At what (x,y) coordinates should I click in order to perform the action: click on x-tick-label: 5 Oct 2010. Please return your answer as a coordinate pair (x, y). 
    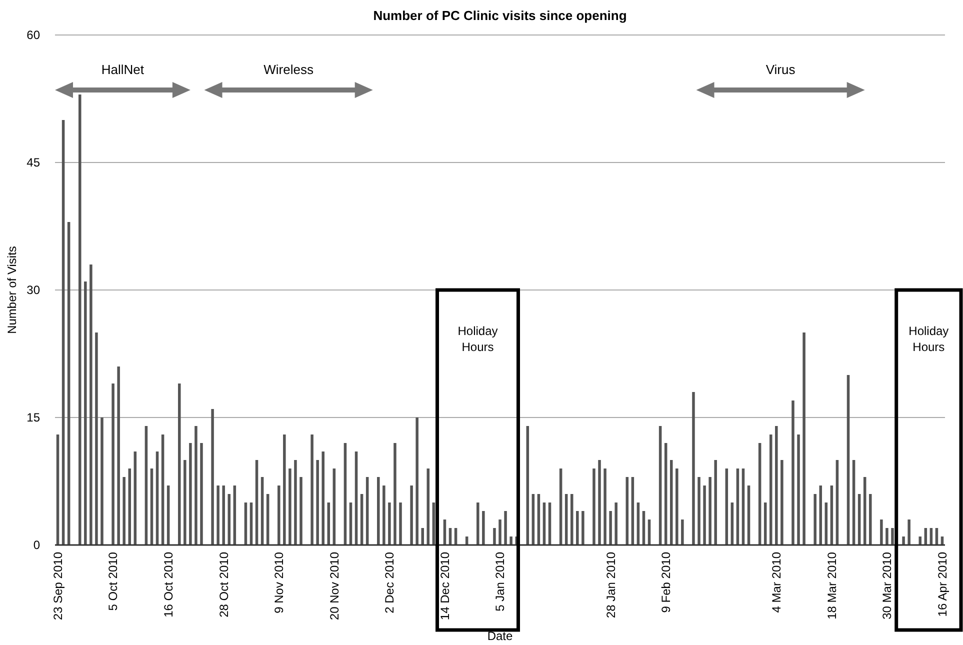
    Looking at the image, I should click on (113, 581).